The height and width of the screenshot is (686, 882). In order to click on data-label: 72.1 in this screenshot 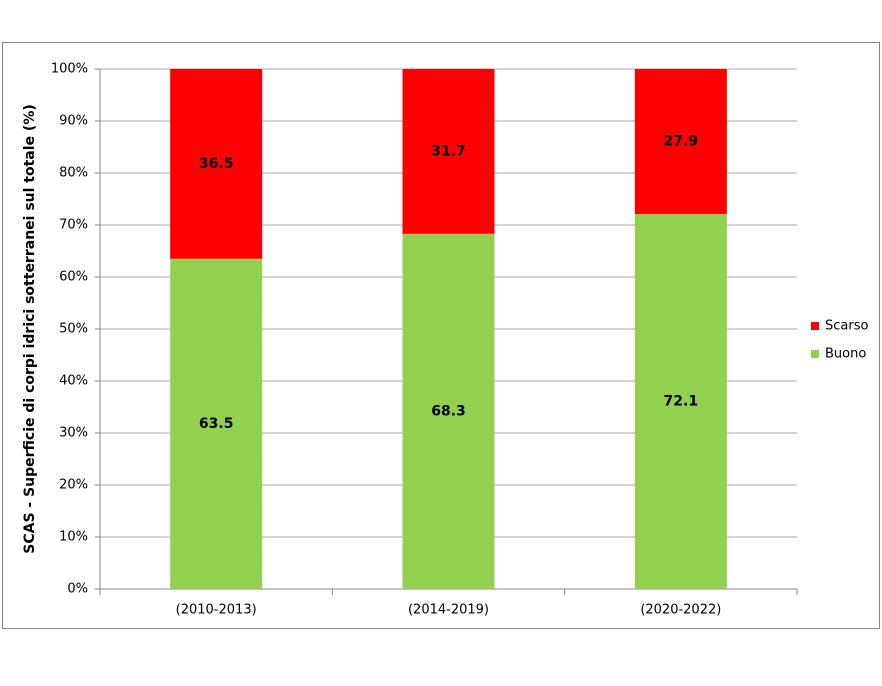, I will do `click(681, 402)`.